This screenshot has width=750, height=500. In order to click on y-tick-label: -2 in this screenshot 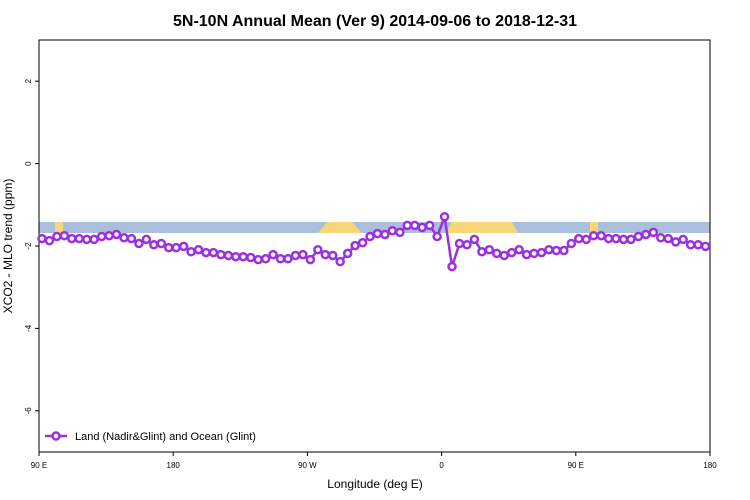, I will do `click(28, 246)`.